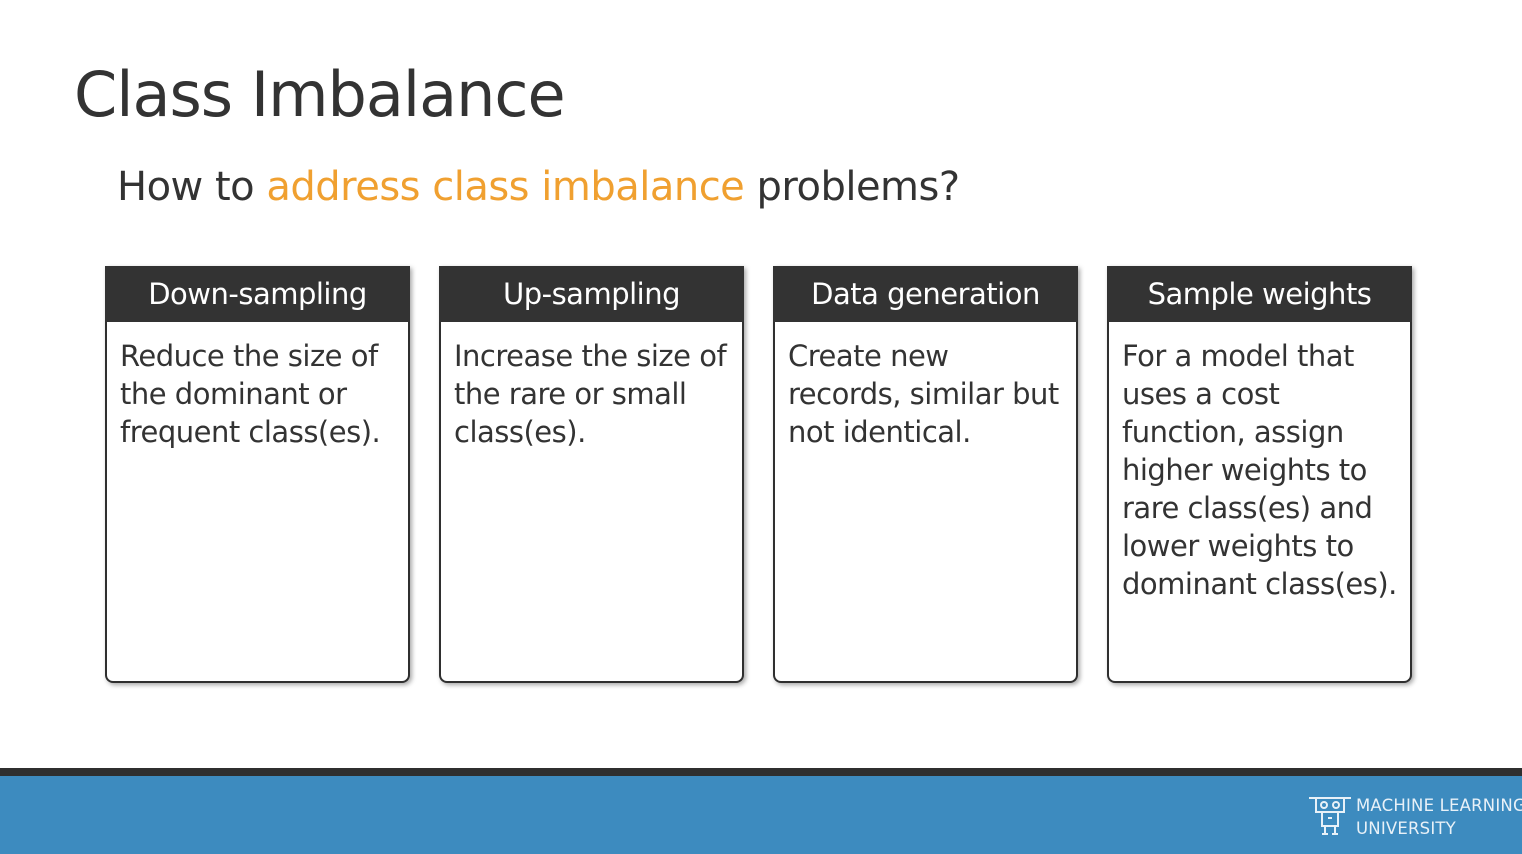  Describe the element at coordinates (1406, 828) in the screenshot. I see `brand-line-2: UNIVERSITY` at that location.